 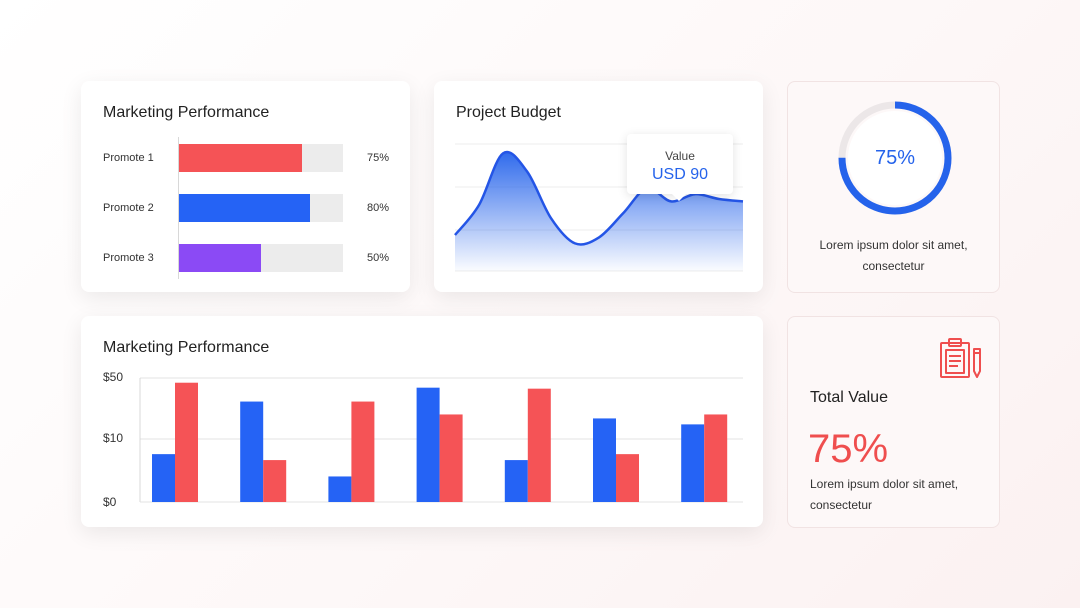 What do you see at coordinates (508, 112) in the screenshot?
I see `project-budget-title: Project Budget` at bounding box center [508, 112].